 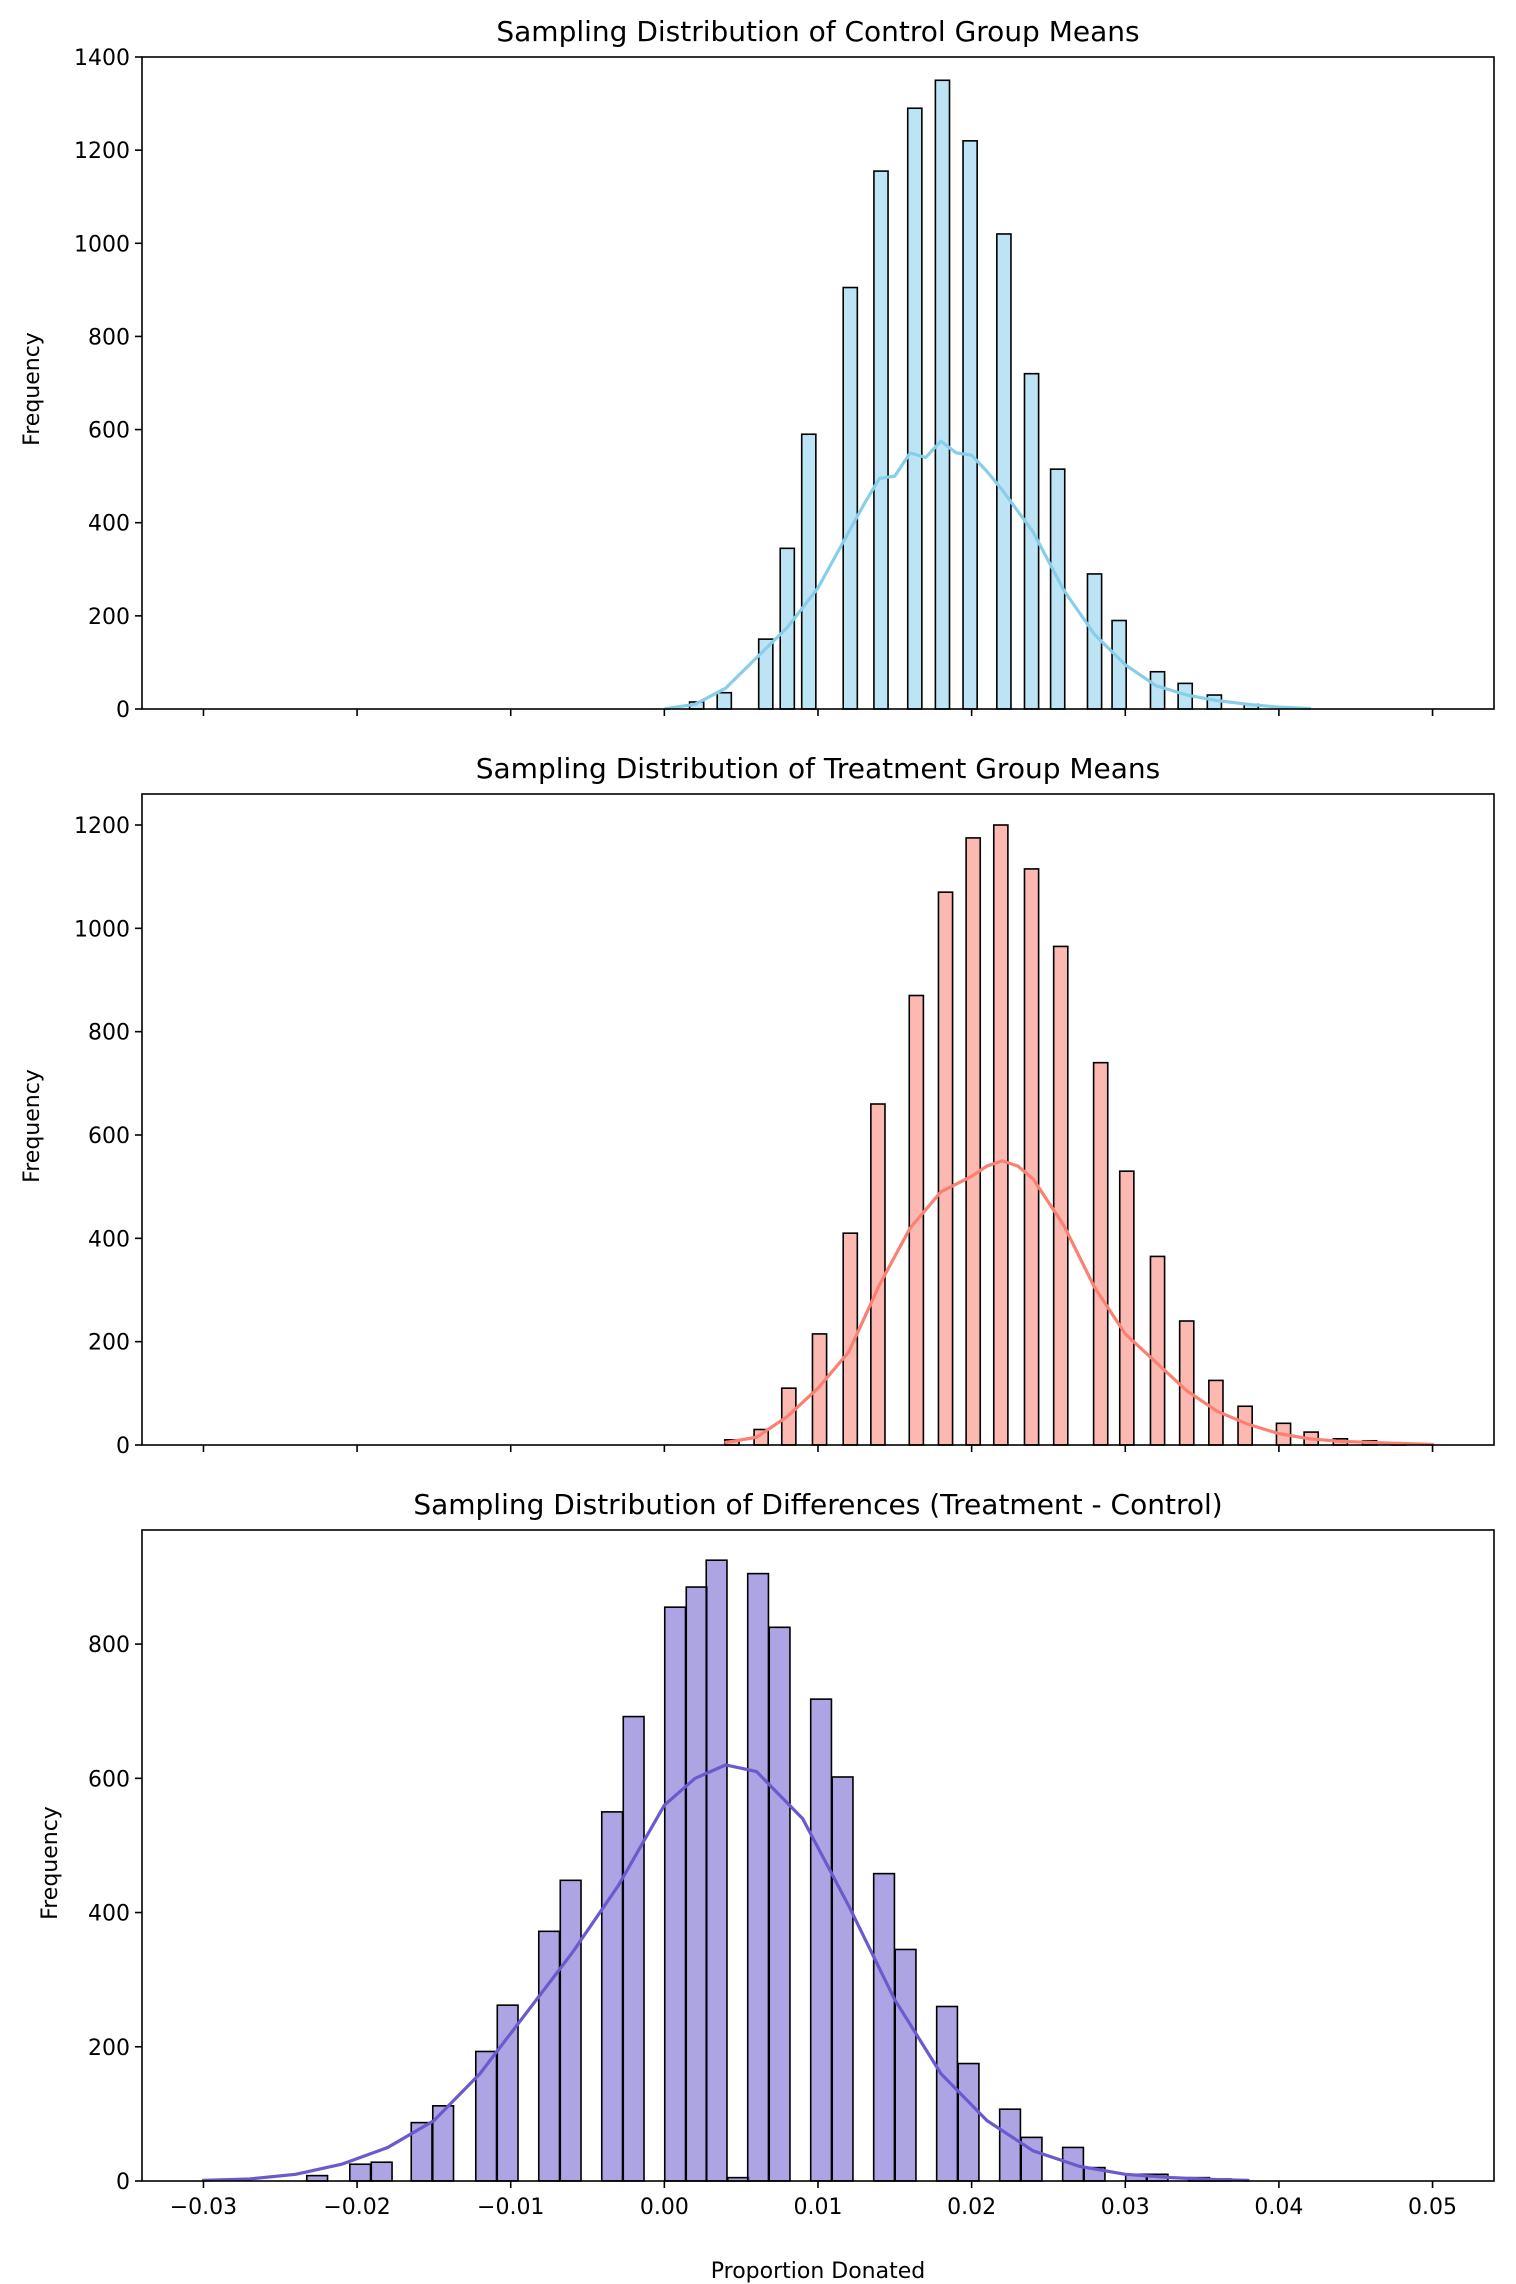 I want to click on control-y-tick-label: 200, so click(x=109, y=617).